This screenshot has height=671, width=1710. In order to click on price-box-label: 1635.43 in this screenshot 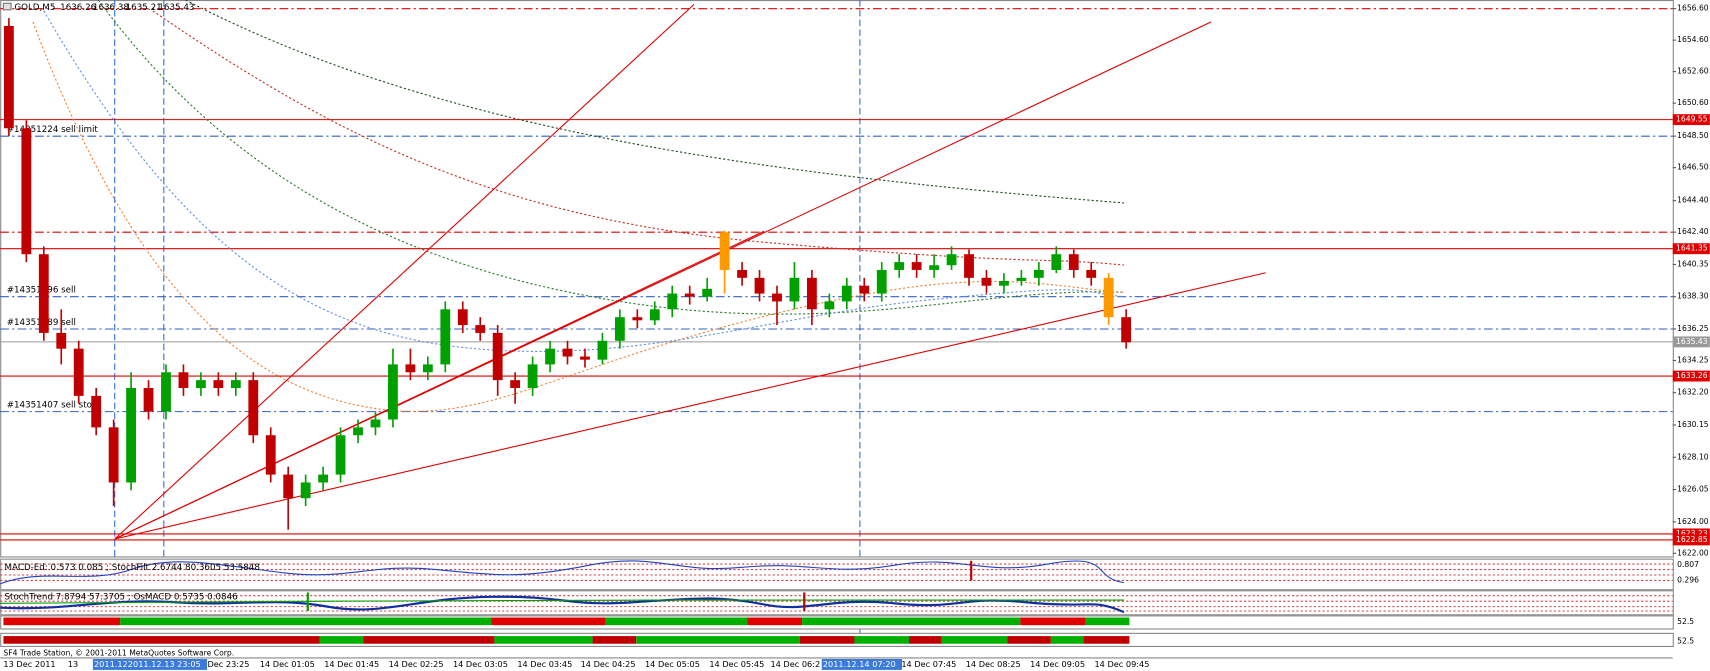, I will do `click(1692, 341)`.